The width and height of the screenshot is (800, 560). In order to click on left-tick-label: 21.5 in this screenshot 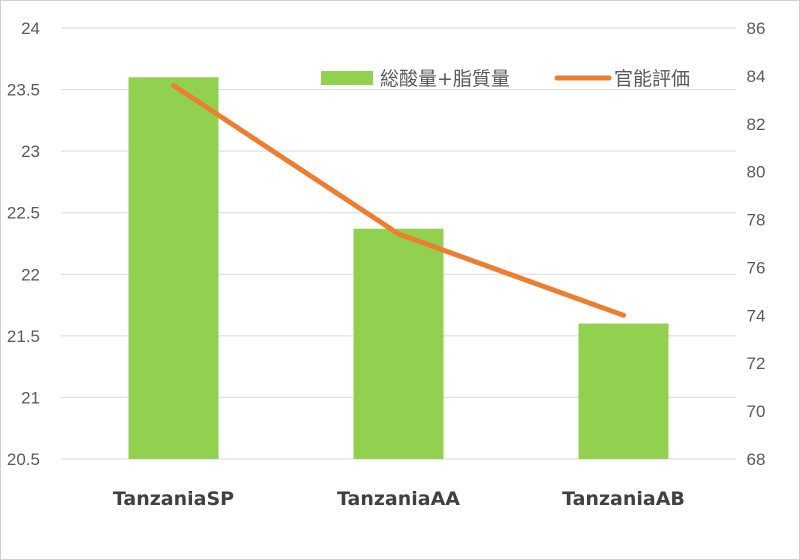, I will do `click(23, 336)`.